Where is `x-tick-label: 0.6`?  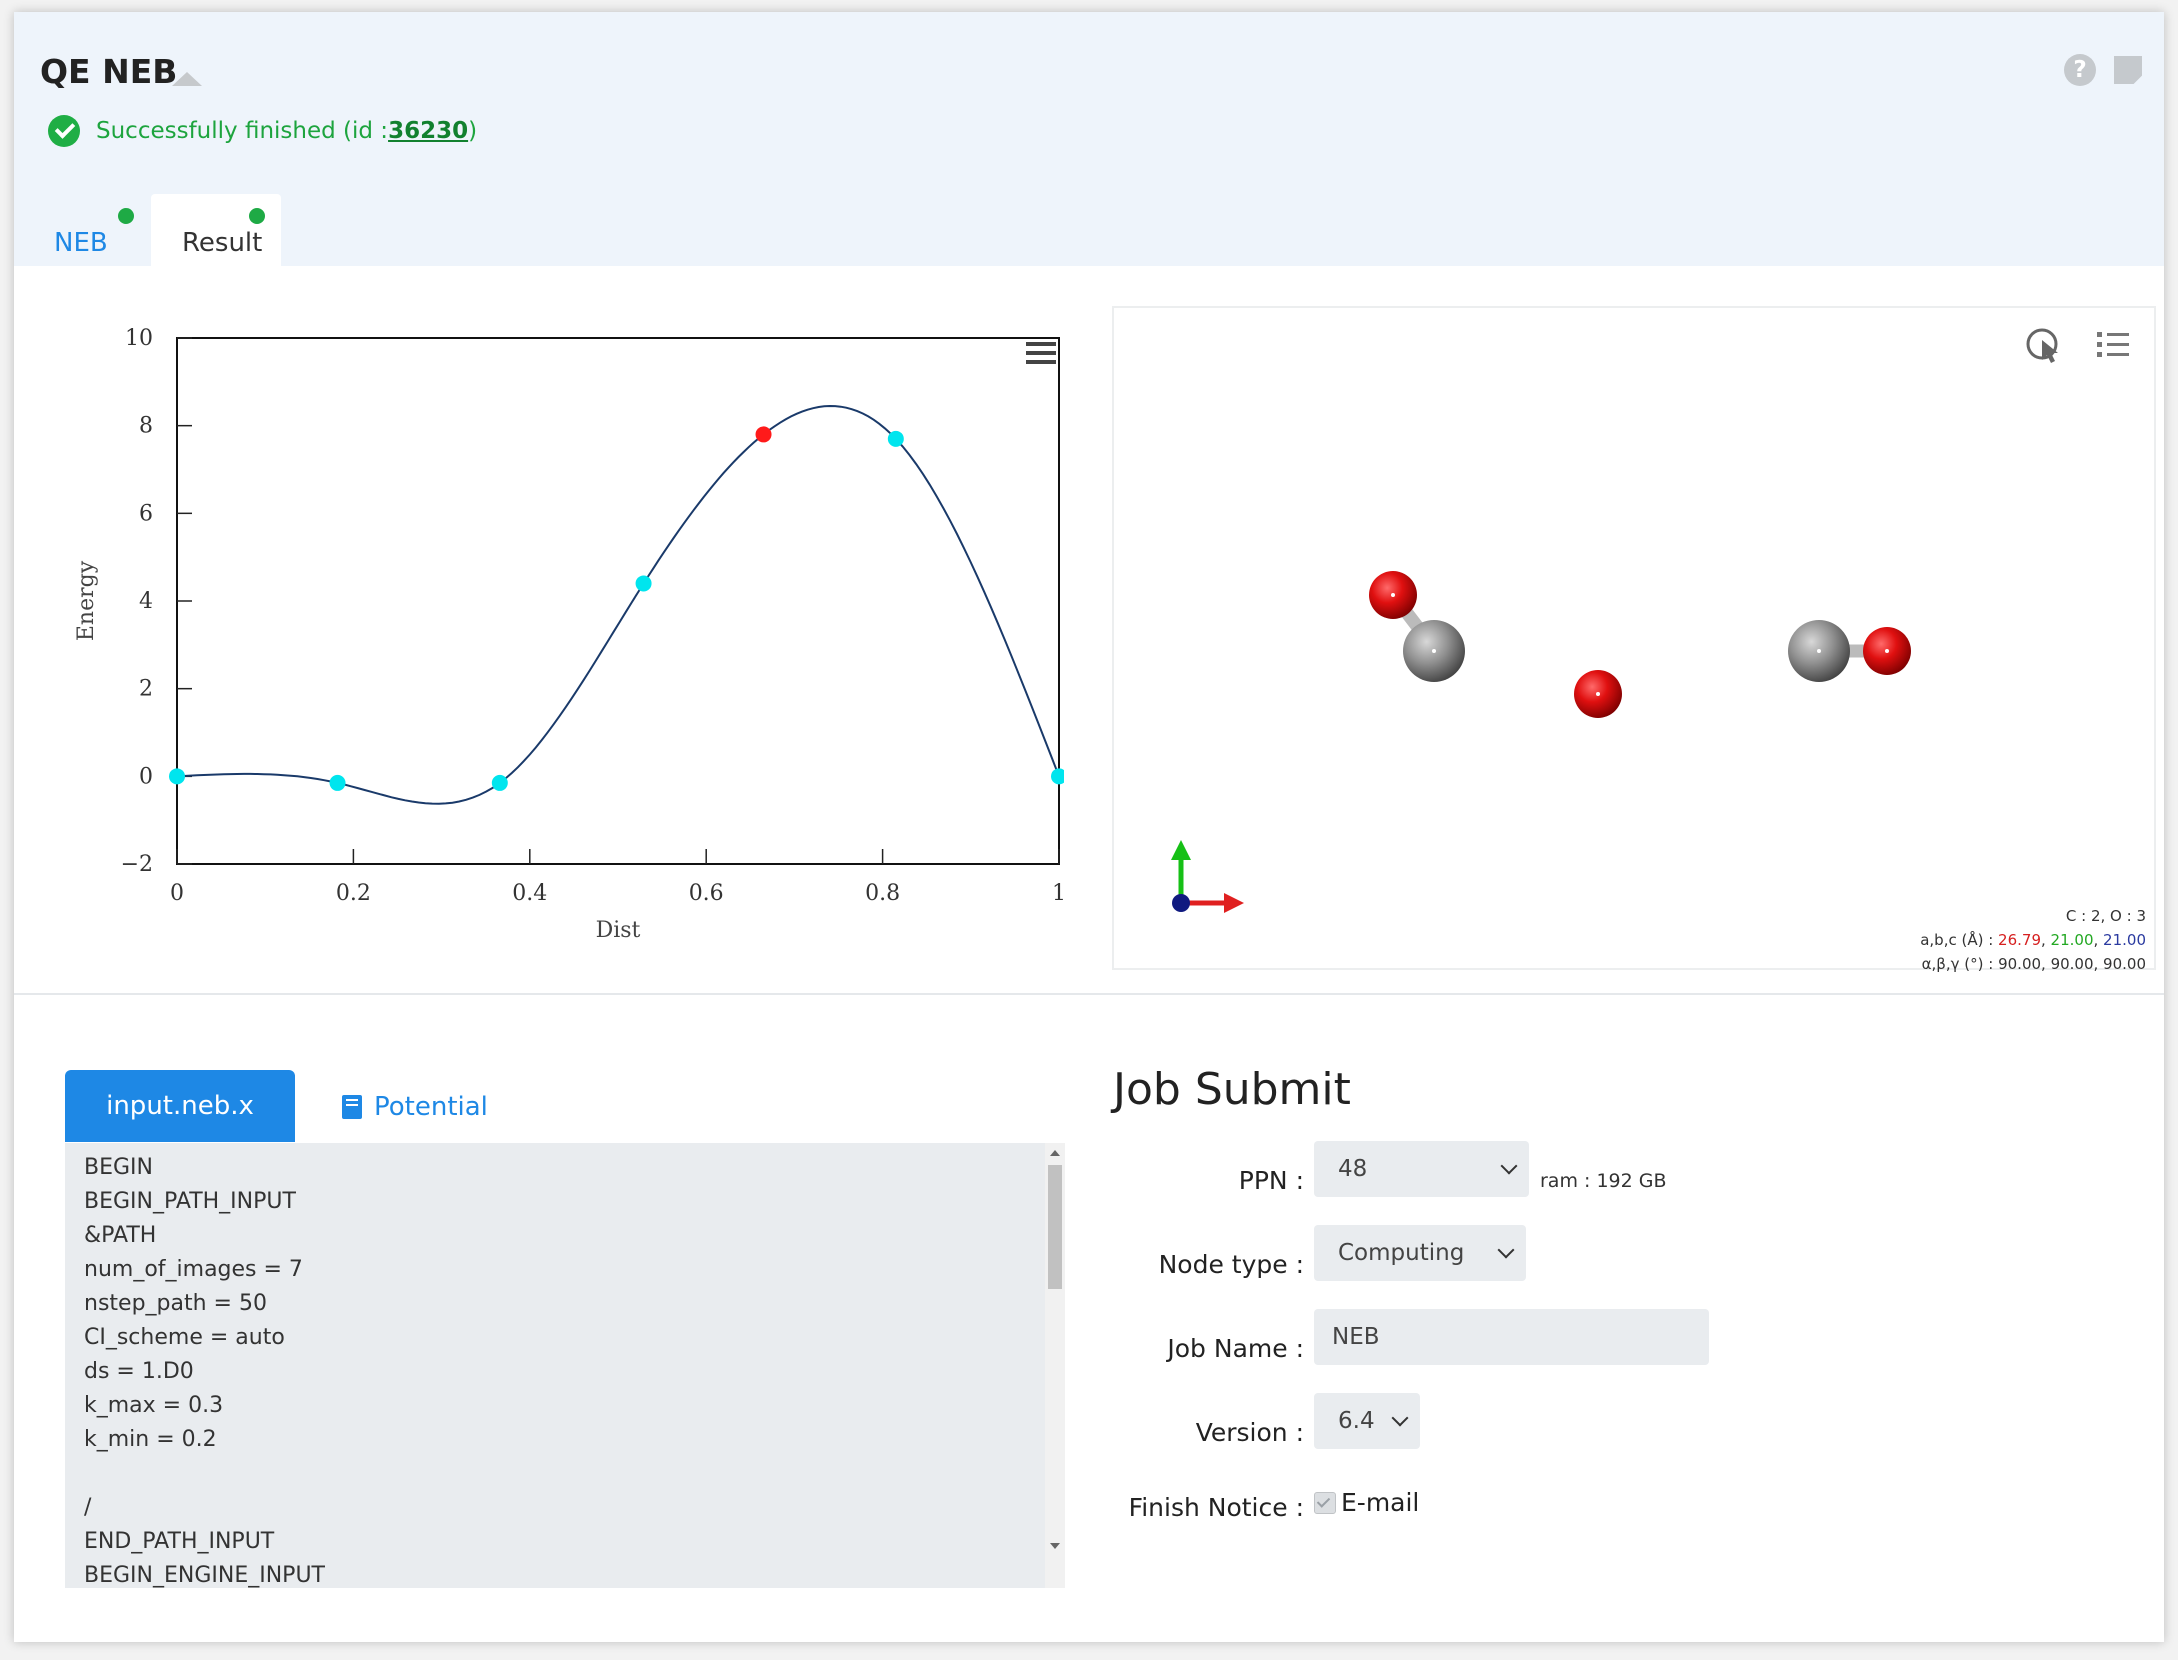
x-tick-label: 0.6 is located at coordinates (706, 893).